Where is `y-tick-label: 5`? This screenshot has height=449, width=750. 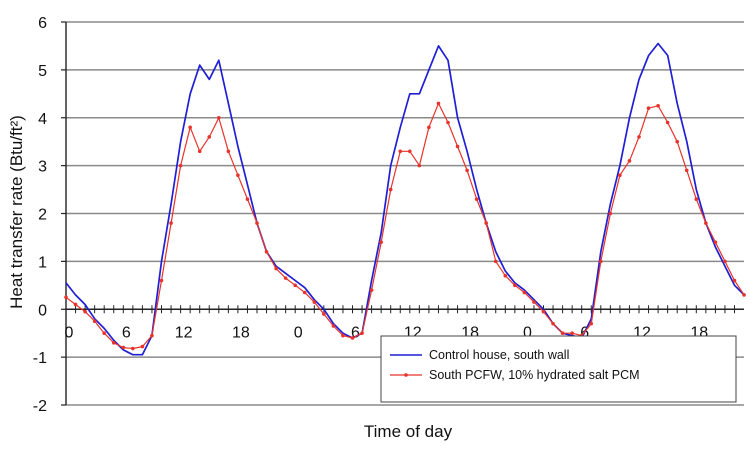 y-tick-label: 5 is located at coordinates (42, 71).